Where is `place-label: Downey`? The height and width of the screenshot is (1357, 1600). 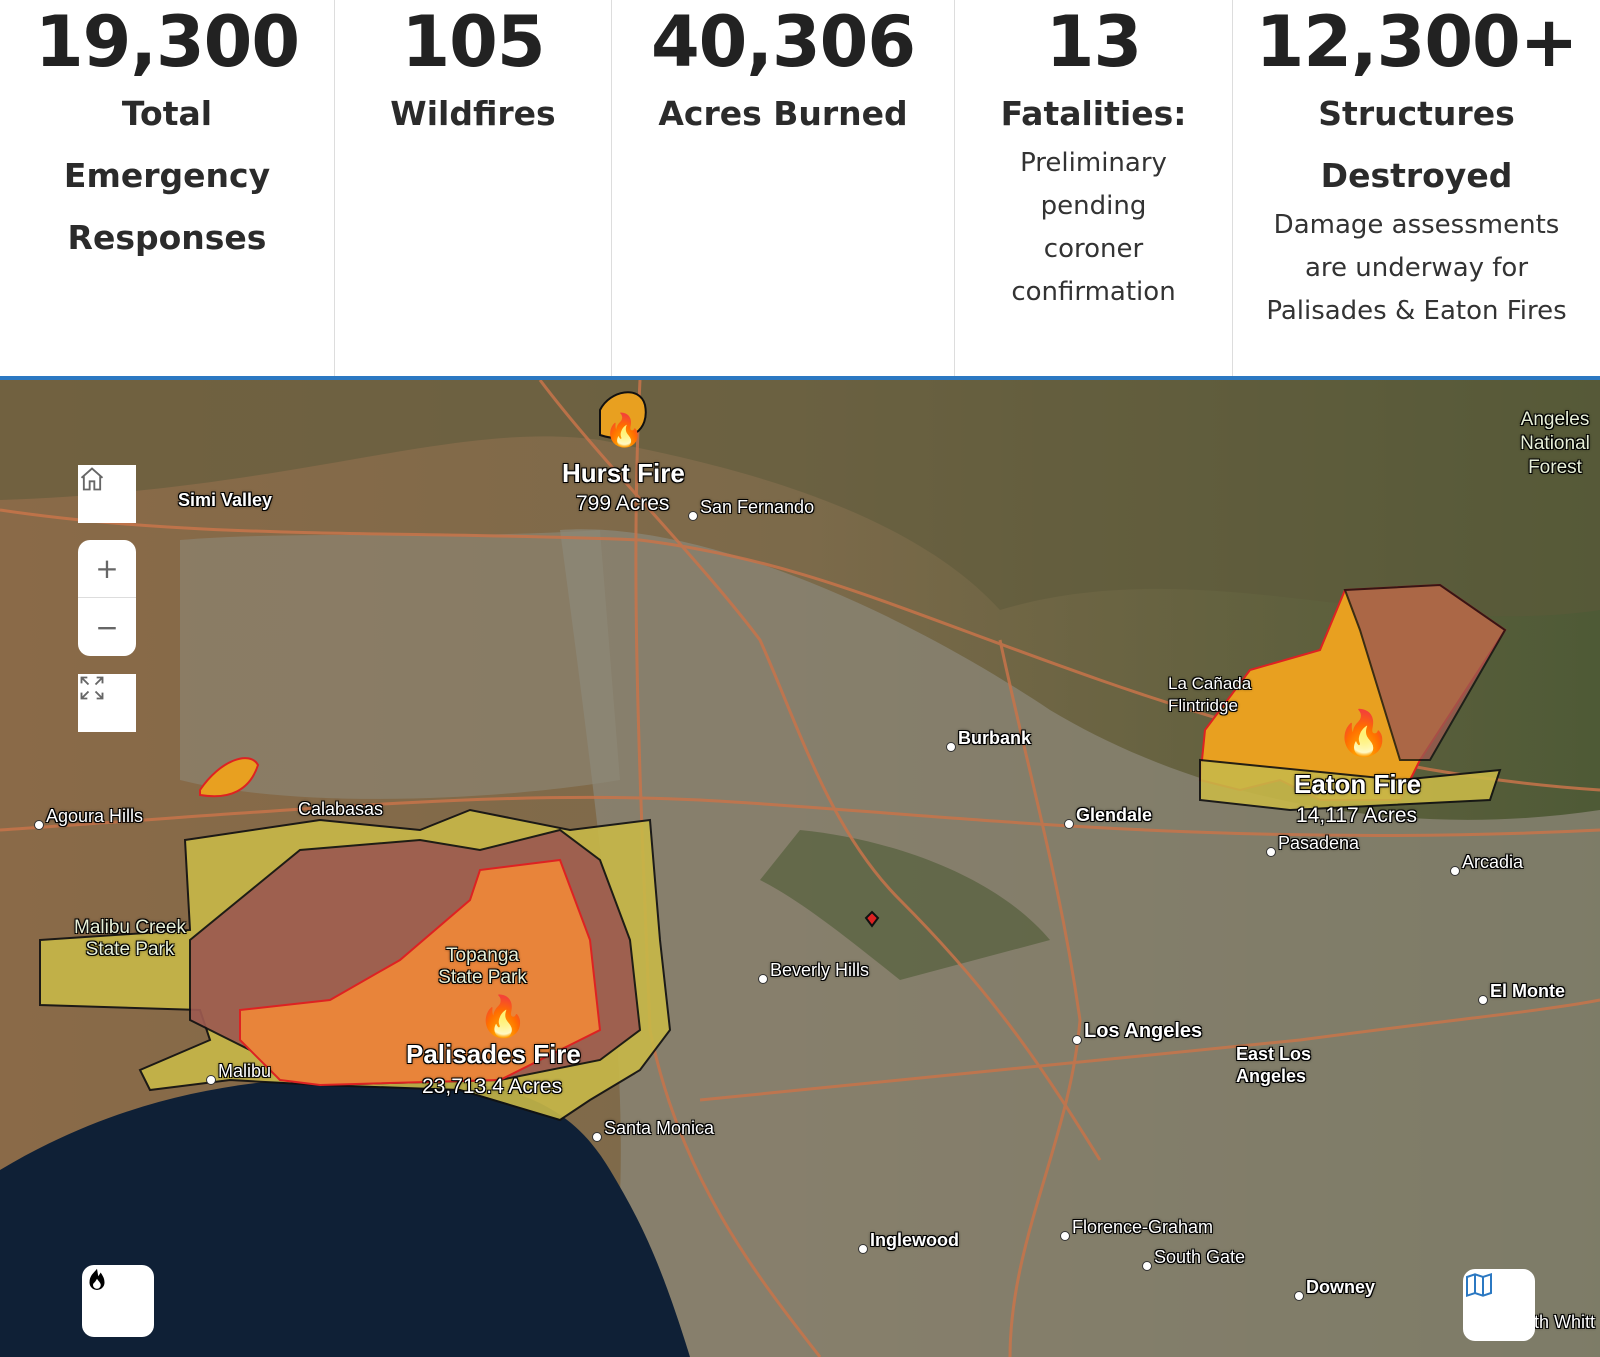
place-label: Downey is located at coordinates (1334, 1289).